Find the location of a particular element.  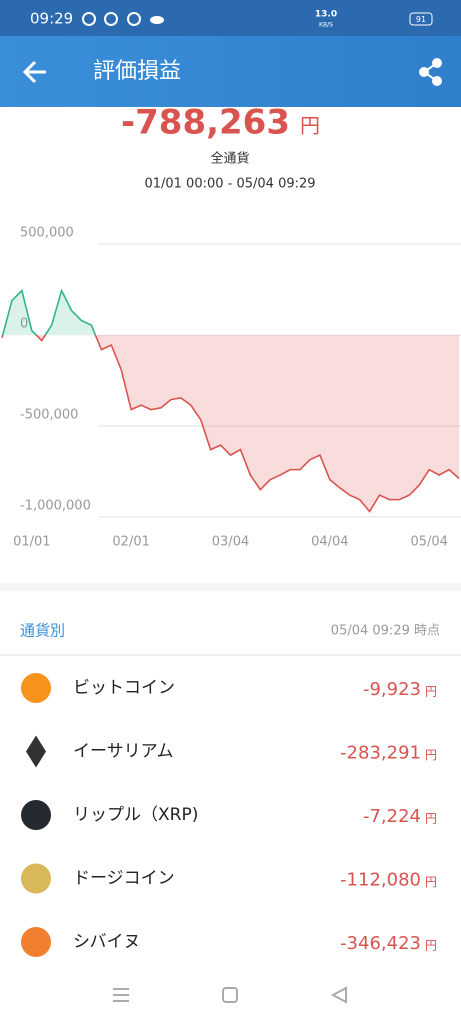

currency-value: -112,080 is located at coordinates (380, 880).